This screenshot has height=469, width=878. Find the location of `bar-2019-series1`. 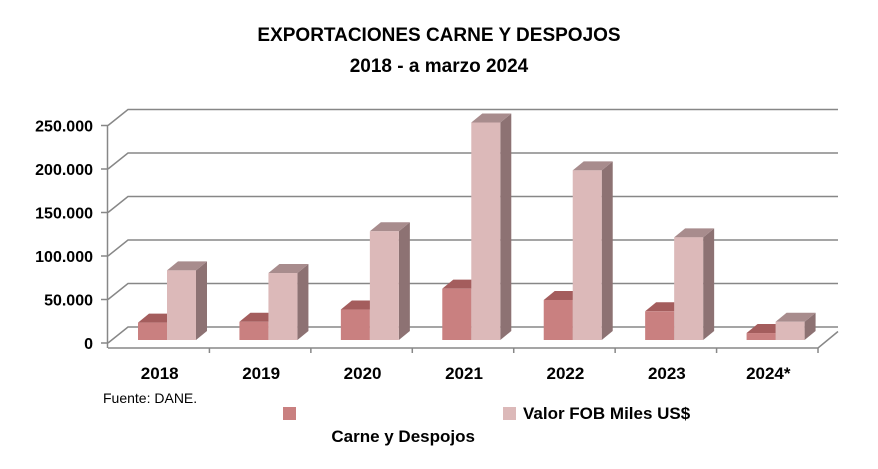

bar-2019-series1 is located at coordinates (288, 302).